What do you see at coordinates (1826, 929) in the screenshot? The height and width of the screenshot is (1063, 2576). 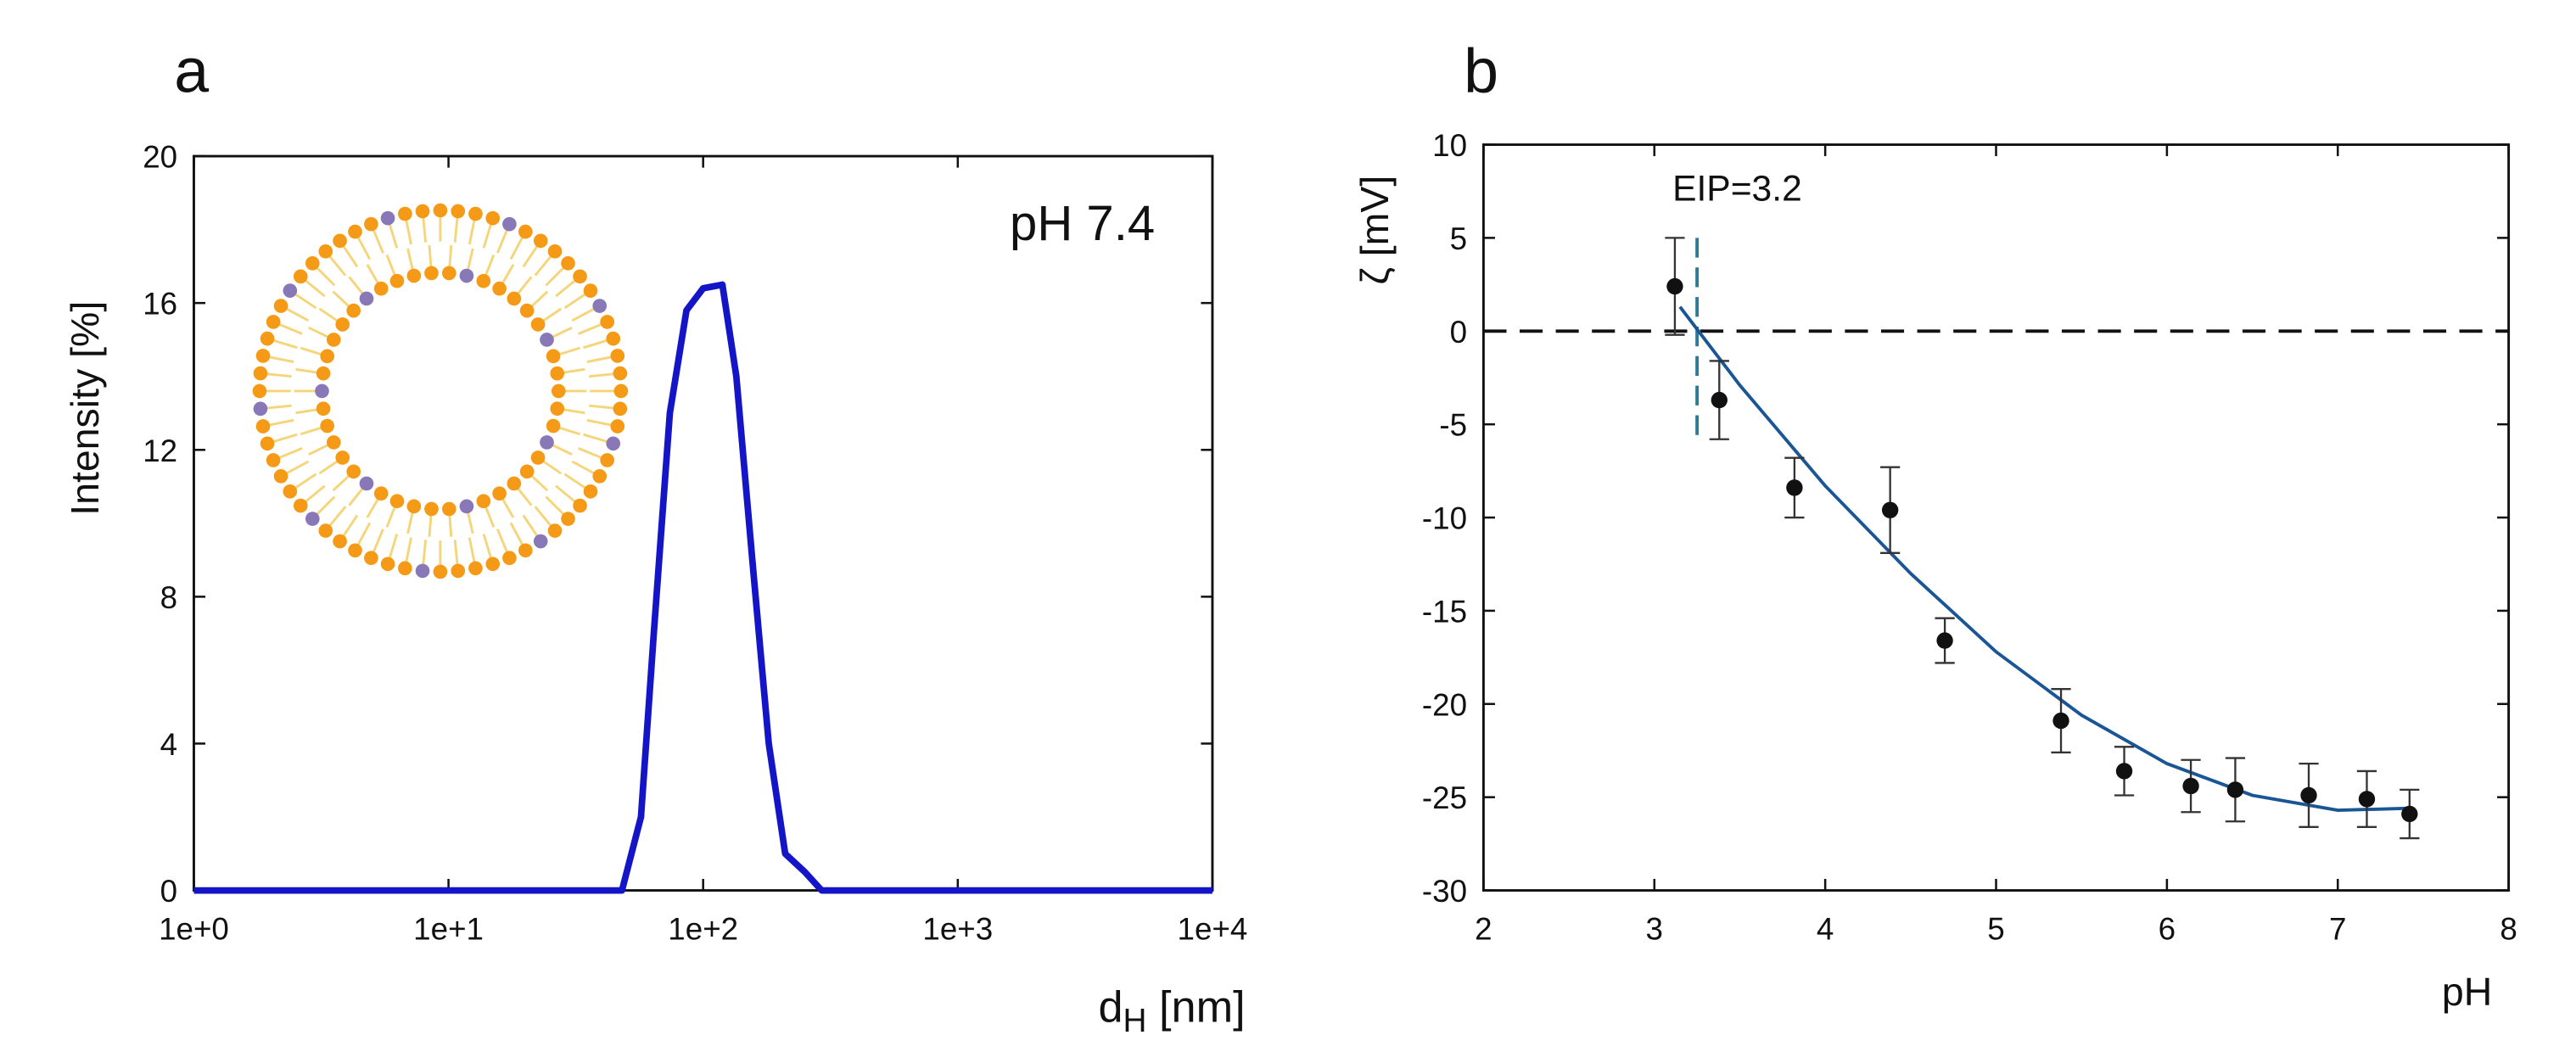 I see `x-tick-label: 4` at bounding box center [1826, 929].